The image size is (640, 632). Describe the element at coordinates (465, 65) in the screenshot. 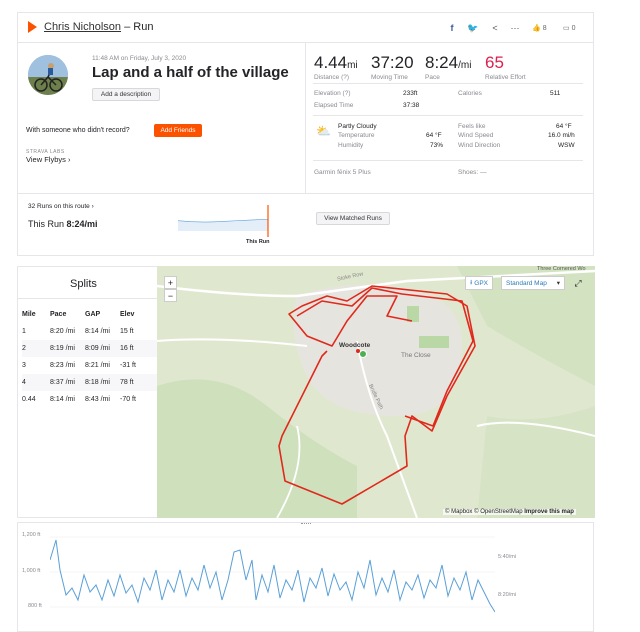

I see `pace-unit: /mi` at that location.